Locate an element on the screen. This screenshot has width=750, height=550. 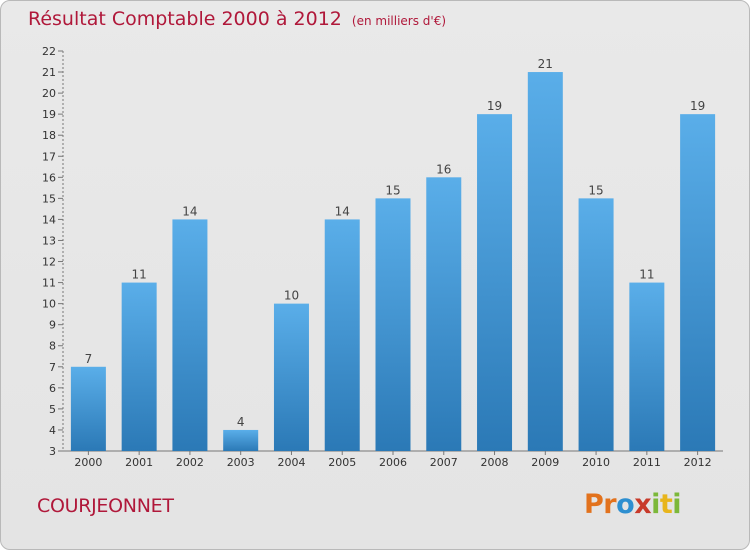
x-tick-label: 2000 is located at coordinates (88, 462).